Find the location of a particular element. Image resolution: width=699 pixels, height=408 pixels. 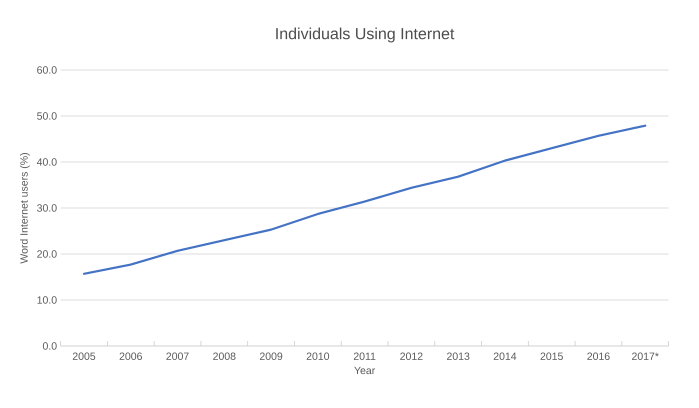

x-tick-label: 2012 is located at coordinates (411, 356).